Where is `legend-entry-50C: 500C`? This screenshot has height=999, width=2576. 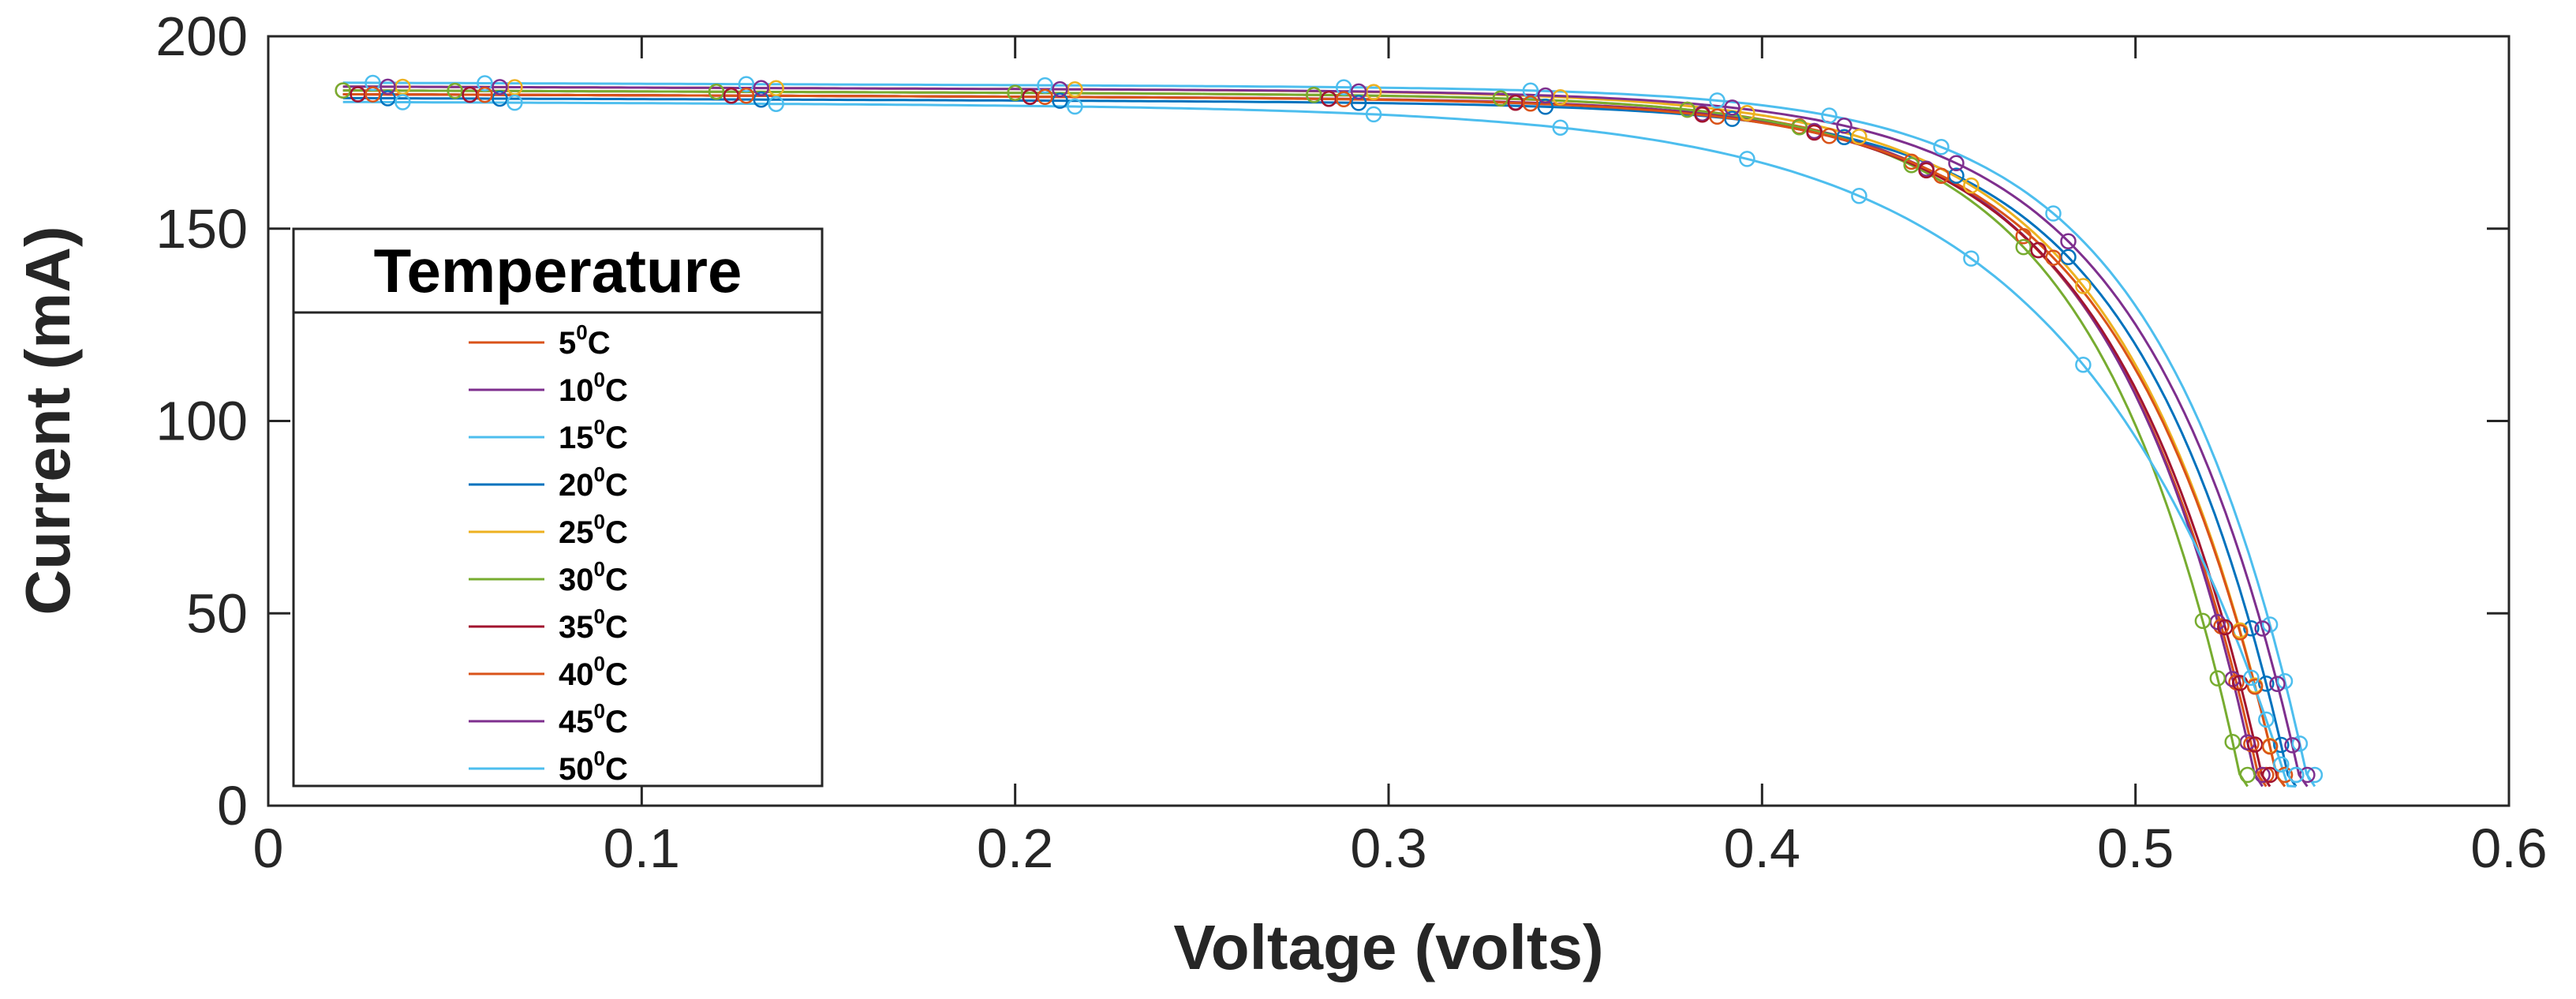 legend-entry-50C: 500C is located at coordinates (593, 767).